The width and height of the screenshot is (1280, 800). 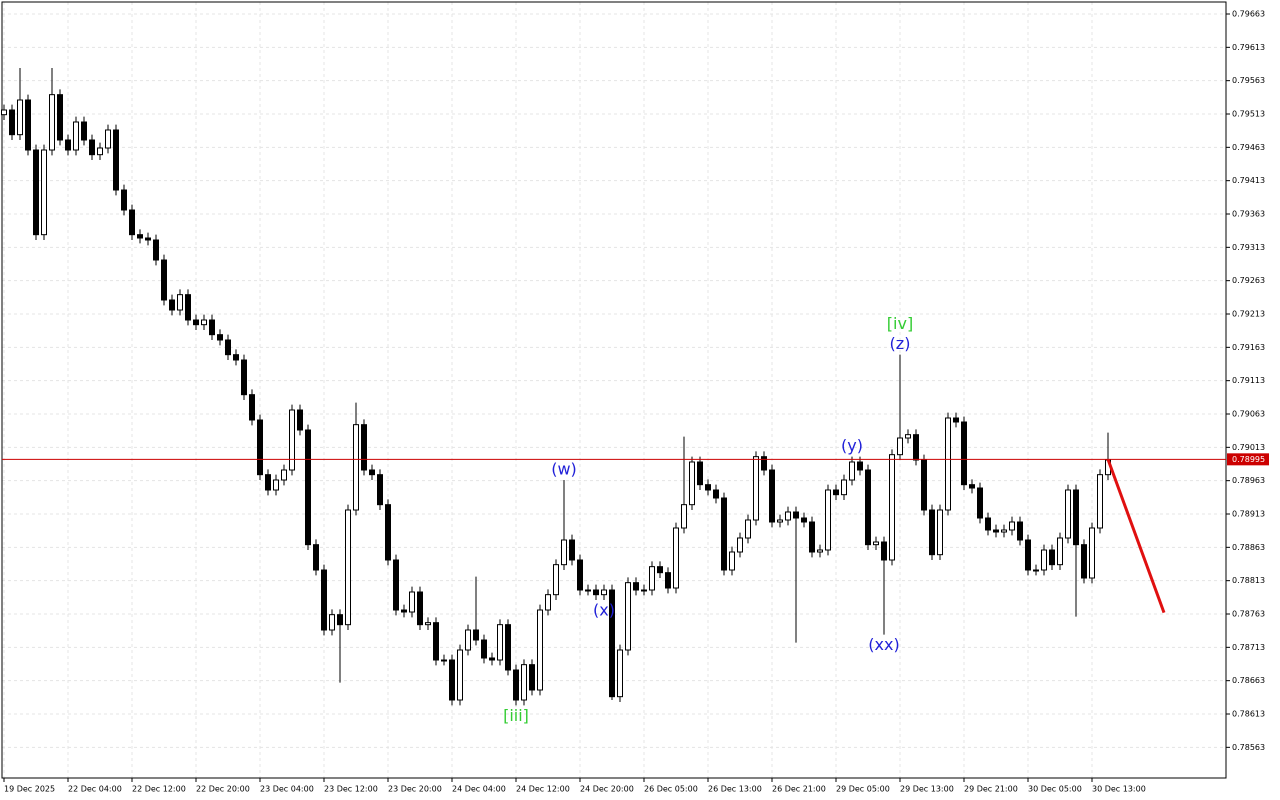 I want to click on wave-label: (z), so click(x=900, y=343).